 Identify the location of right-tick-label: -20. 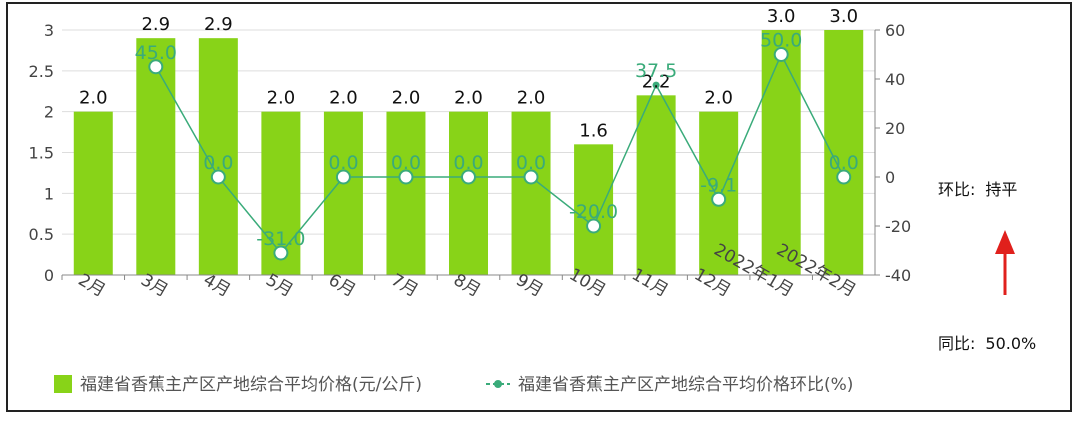
(898, 226).